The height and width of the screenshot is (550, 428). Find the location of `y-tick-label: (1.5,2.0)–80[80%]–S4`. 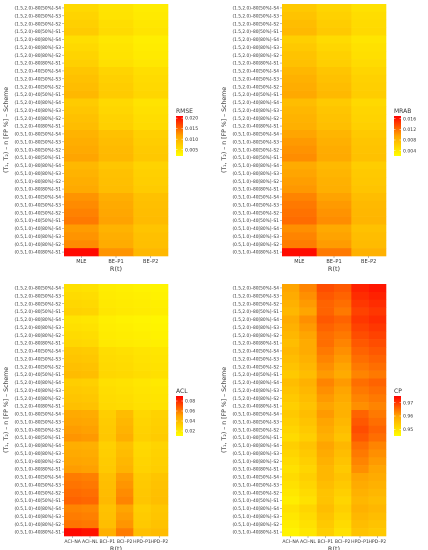

y-tick-label: (1.5,2.0)–80[80%]–S4 is located at coordinates (37, 320).